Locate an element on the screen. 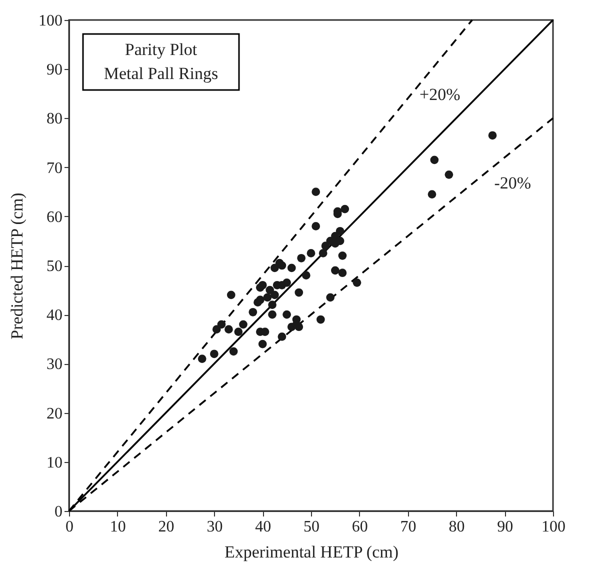 The height and width of the screenshot is (576, 593). x-tick-label: 10 is located at coordinates (118, 527).